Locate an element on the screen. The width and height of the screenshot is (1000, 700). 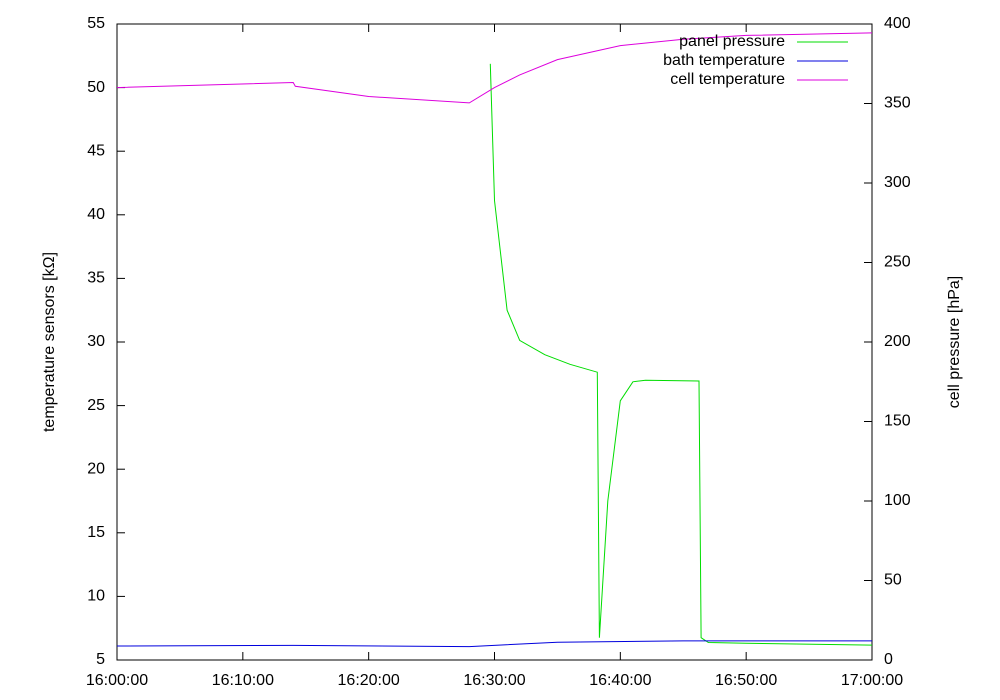
y2-tick-label: 350 is located at coordinates (897, 103).